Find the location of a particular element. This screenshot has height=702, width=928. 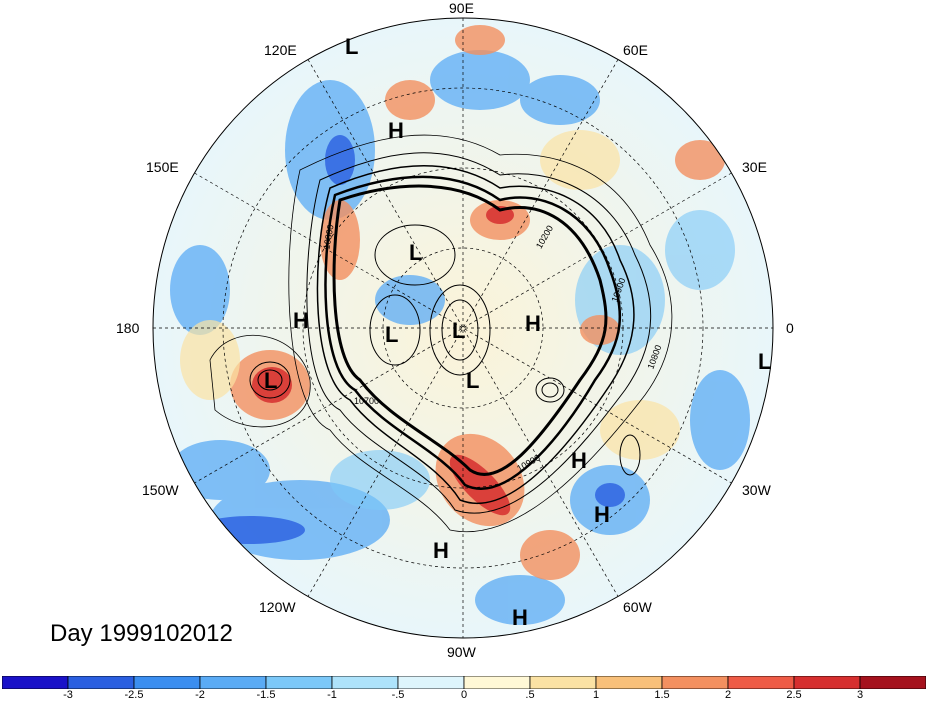

lon-label-60w: 60W is located at coordinates (637, 607).